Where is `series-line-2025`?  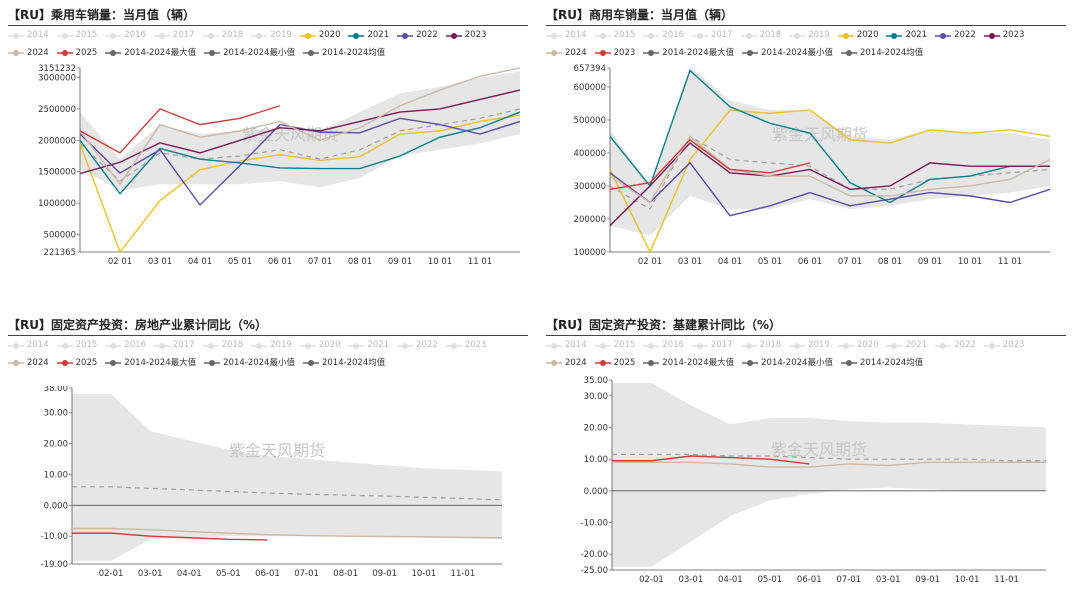
series-line-2025 is located at coordinates (711, 460).